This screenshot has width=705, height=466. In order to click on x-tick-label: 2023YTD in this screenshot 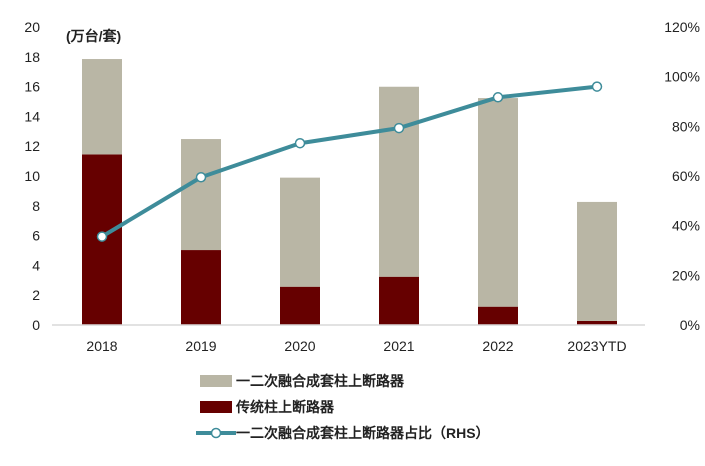, I will do `click(596, 346)`.